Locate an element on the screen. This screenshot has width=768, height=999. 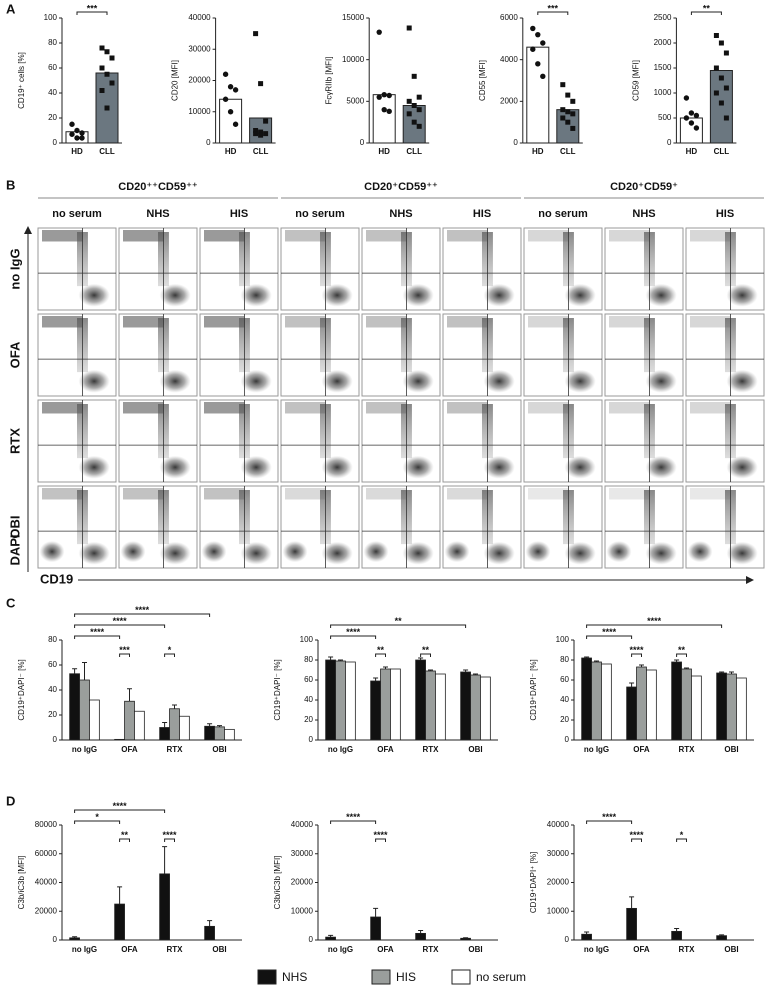
column-label: no serum is located at coordinates (563, 214).